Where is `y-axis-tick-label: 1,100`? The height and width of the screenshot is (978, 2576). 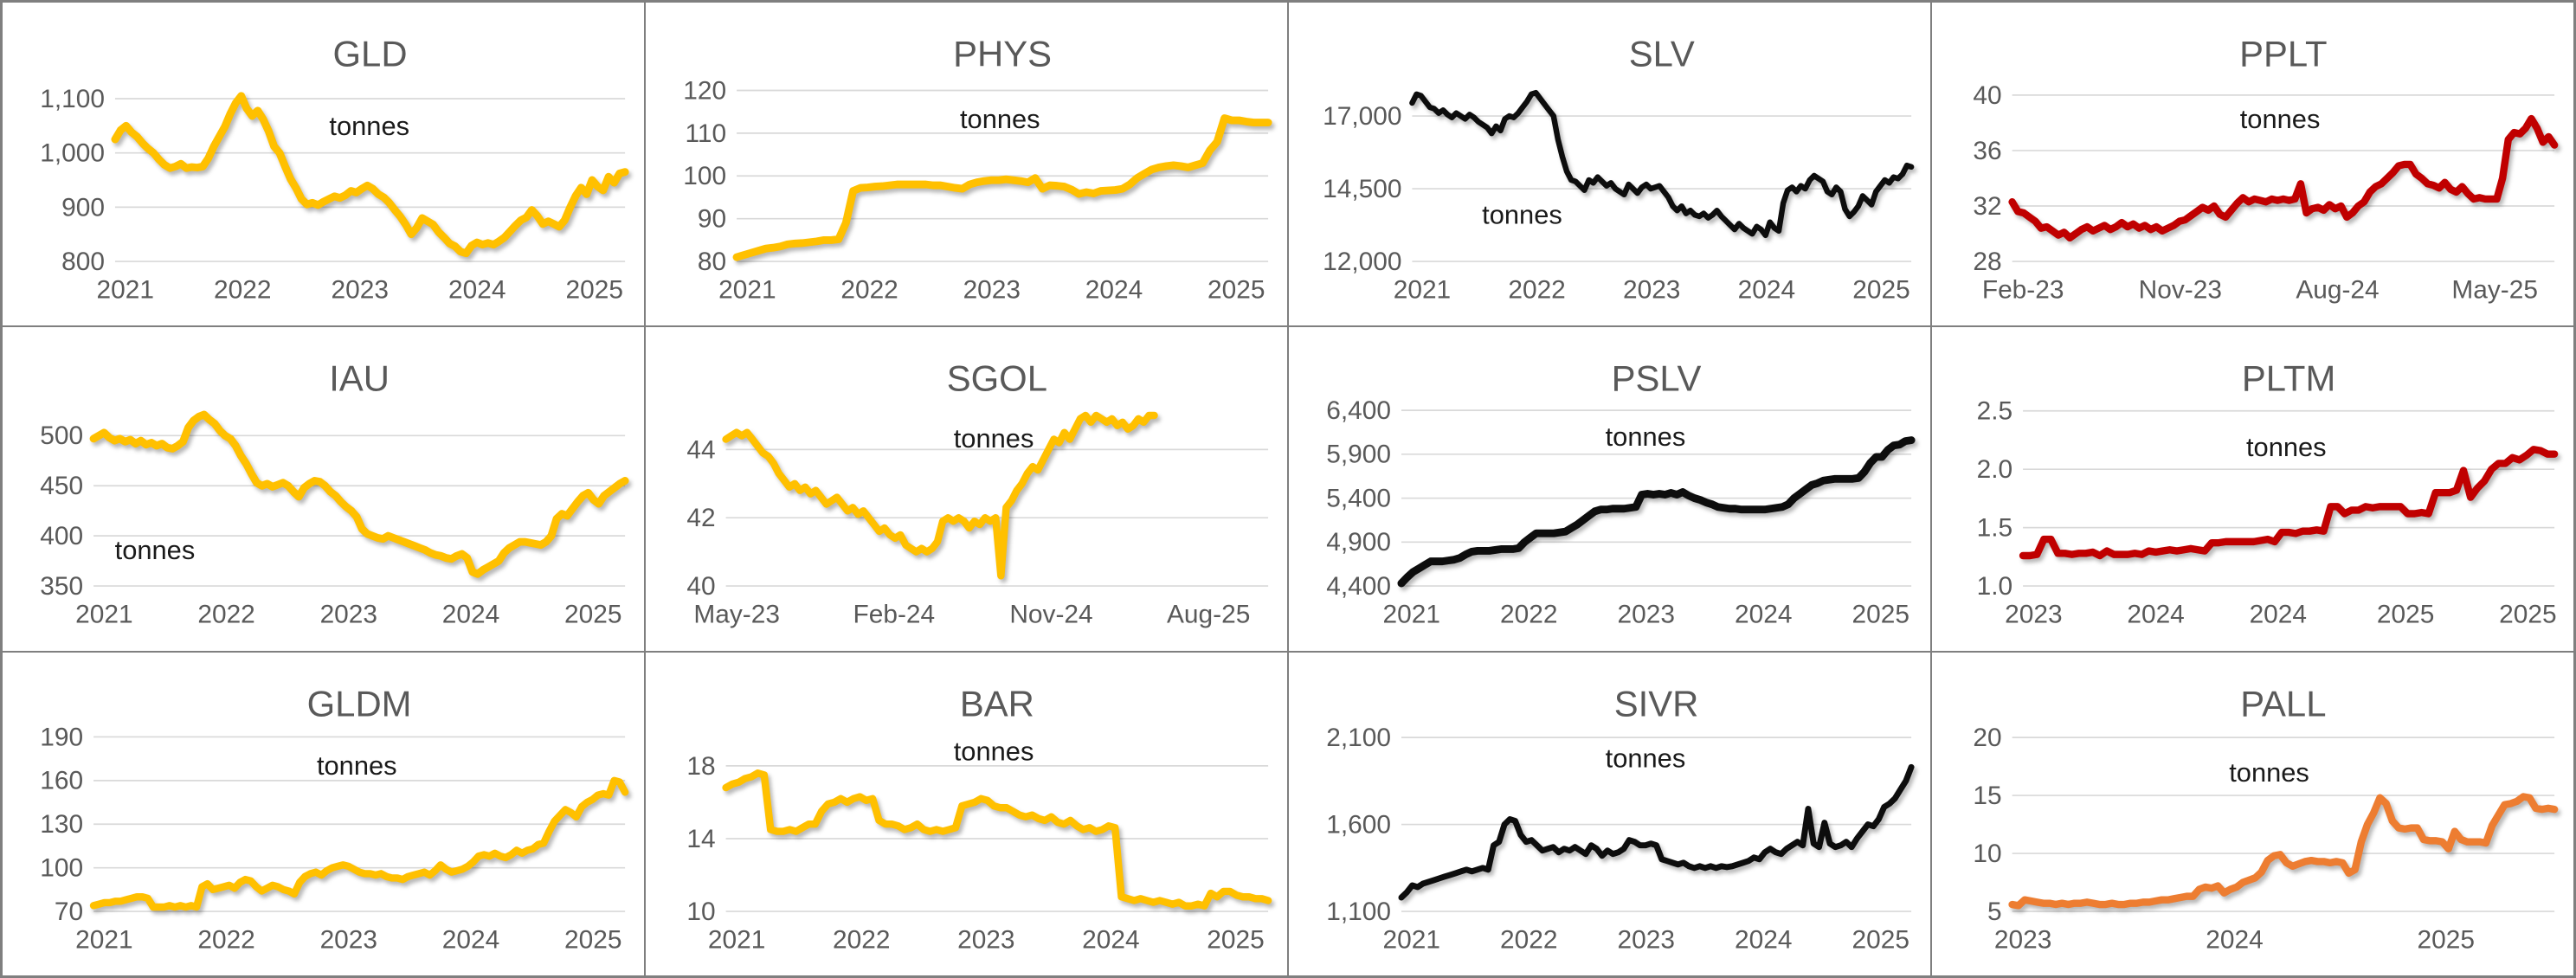 y-axis-tick-label: 1,100 is located at coordinates (1358, 912).